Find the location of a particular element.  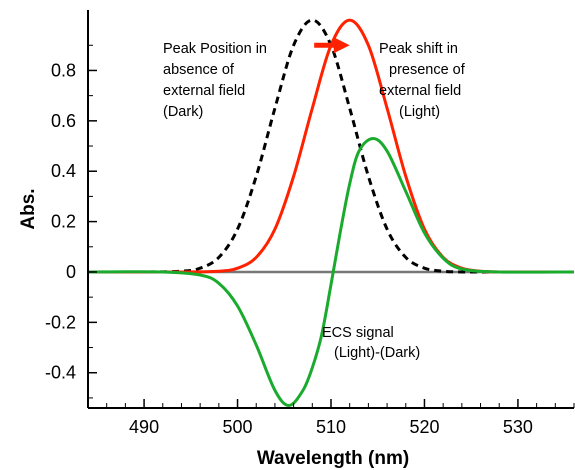

y-tick-label: 0.6 is located at coordinates (63, 121).